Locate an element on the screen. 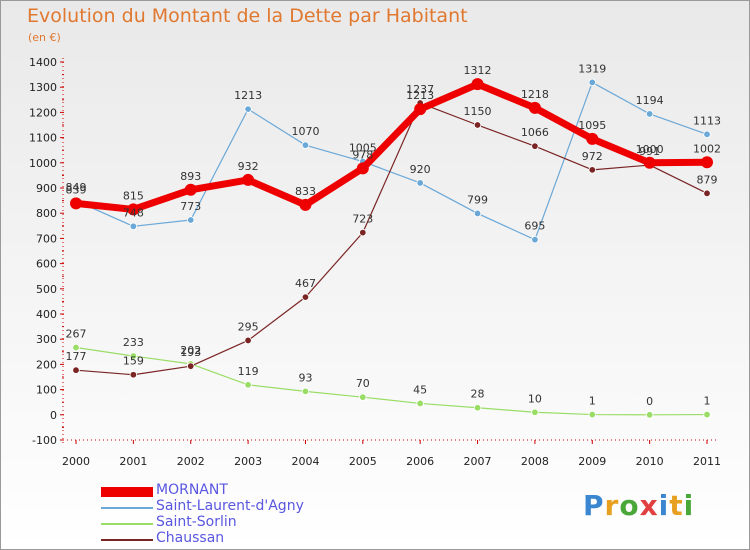  data-label: 1005 is located at coordinates (363, 148).